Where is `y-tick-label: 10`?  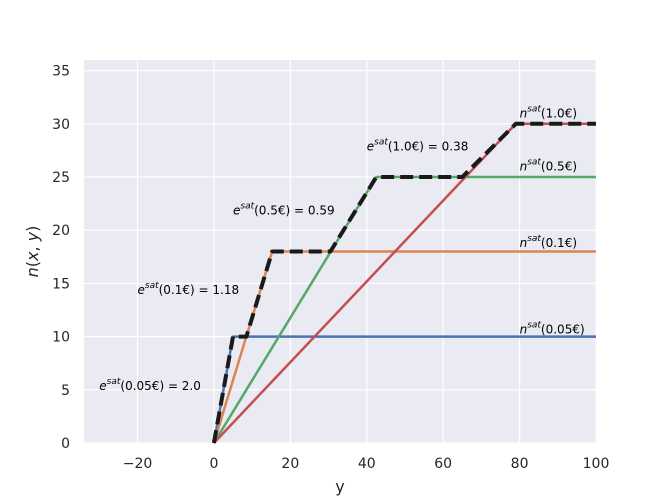
y-tick-label: 10 is located at coordinates (61, 338).